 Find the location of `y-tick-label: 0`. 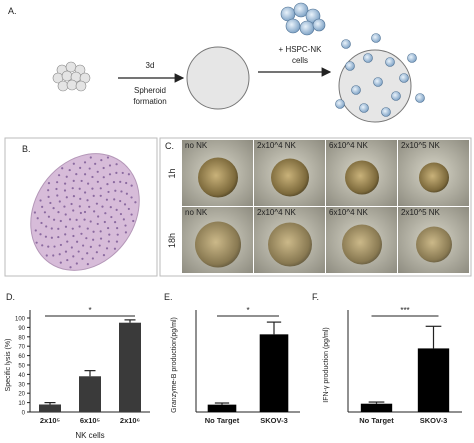

y-tick-label: 0 is located at coordinates (24, 414).